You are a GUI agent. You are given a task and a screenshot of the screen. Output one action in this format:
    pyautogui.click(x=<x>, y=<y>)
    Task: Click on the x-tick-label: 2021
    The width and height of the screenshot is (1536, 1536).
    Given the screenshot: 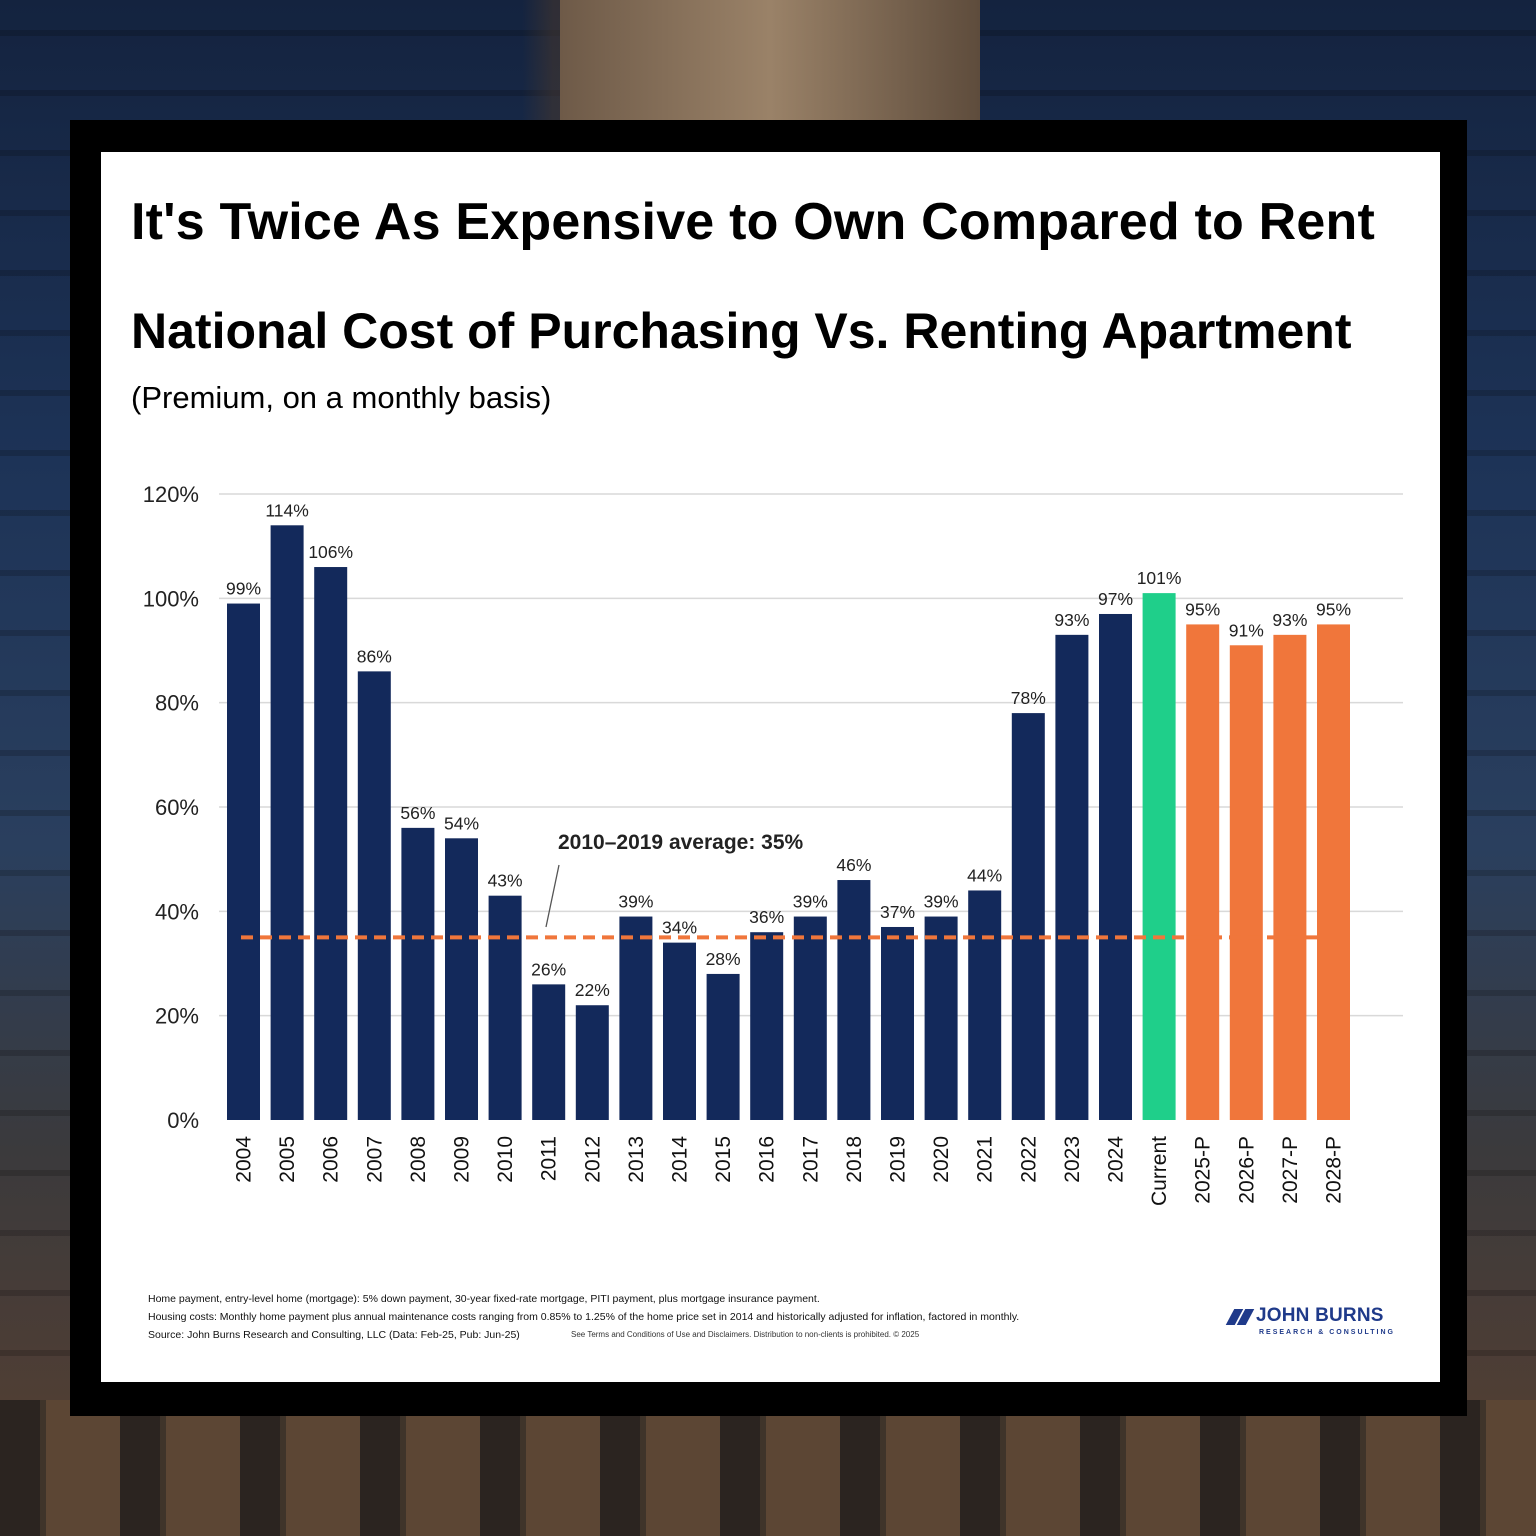 What is the action you would take?
    pyautogui.click(x=985, y=1159)
    